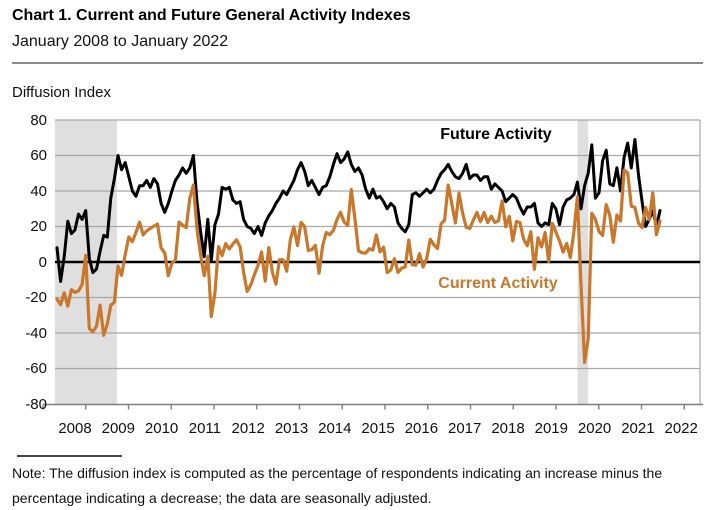 This screenshot has width=721, height=510. I want to click on x-tick-label: 2011, so click(205, 428).